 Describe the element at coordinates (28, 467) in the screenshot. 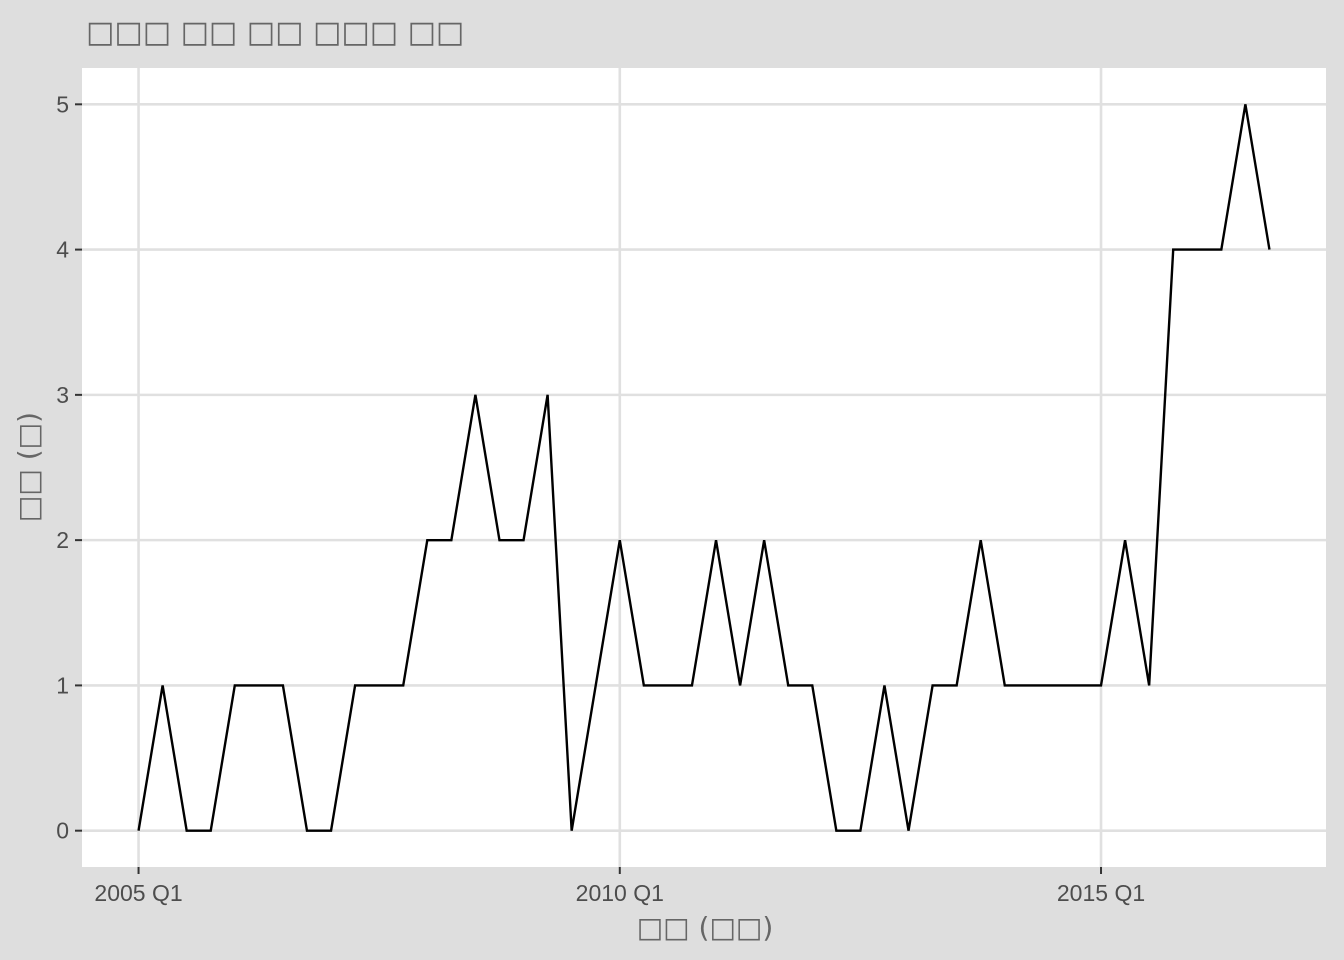

I see `y-axis-title: □□ (□)` at that location.